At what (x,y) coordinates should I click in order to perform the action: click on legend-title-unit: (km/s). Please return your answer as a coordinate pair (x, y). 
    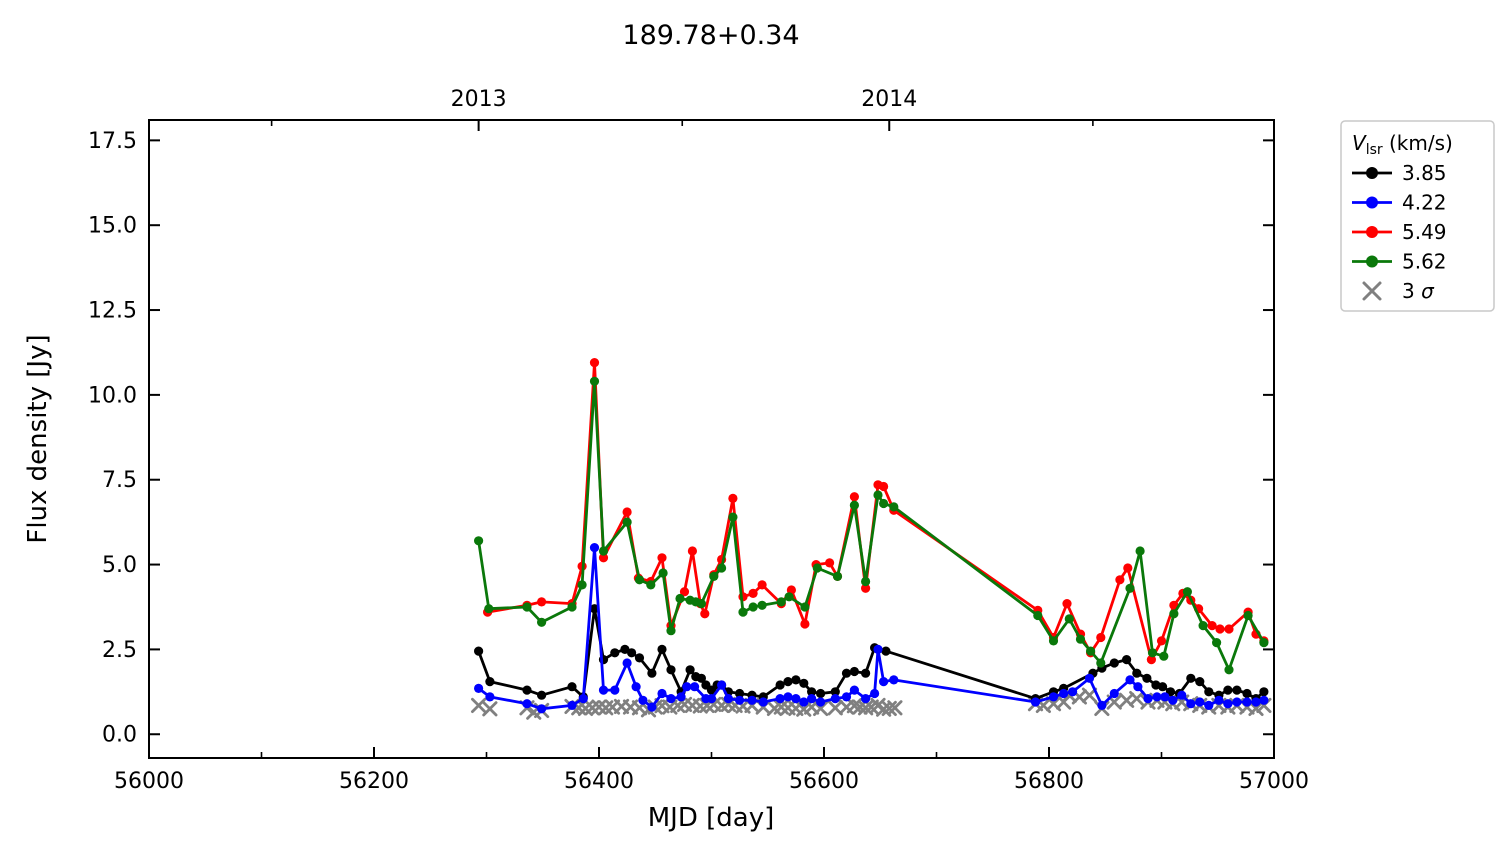
    Looking at the image, I should click on (1418, 143).